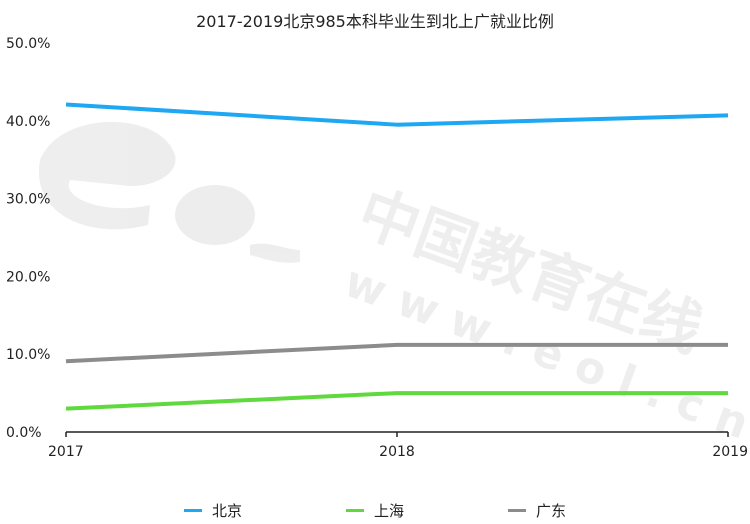  What do you see at coordinates (28, 200) in the screenshot?
I see `y-tick-label: 30.0%` at bounding box center [28, 200].